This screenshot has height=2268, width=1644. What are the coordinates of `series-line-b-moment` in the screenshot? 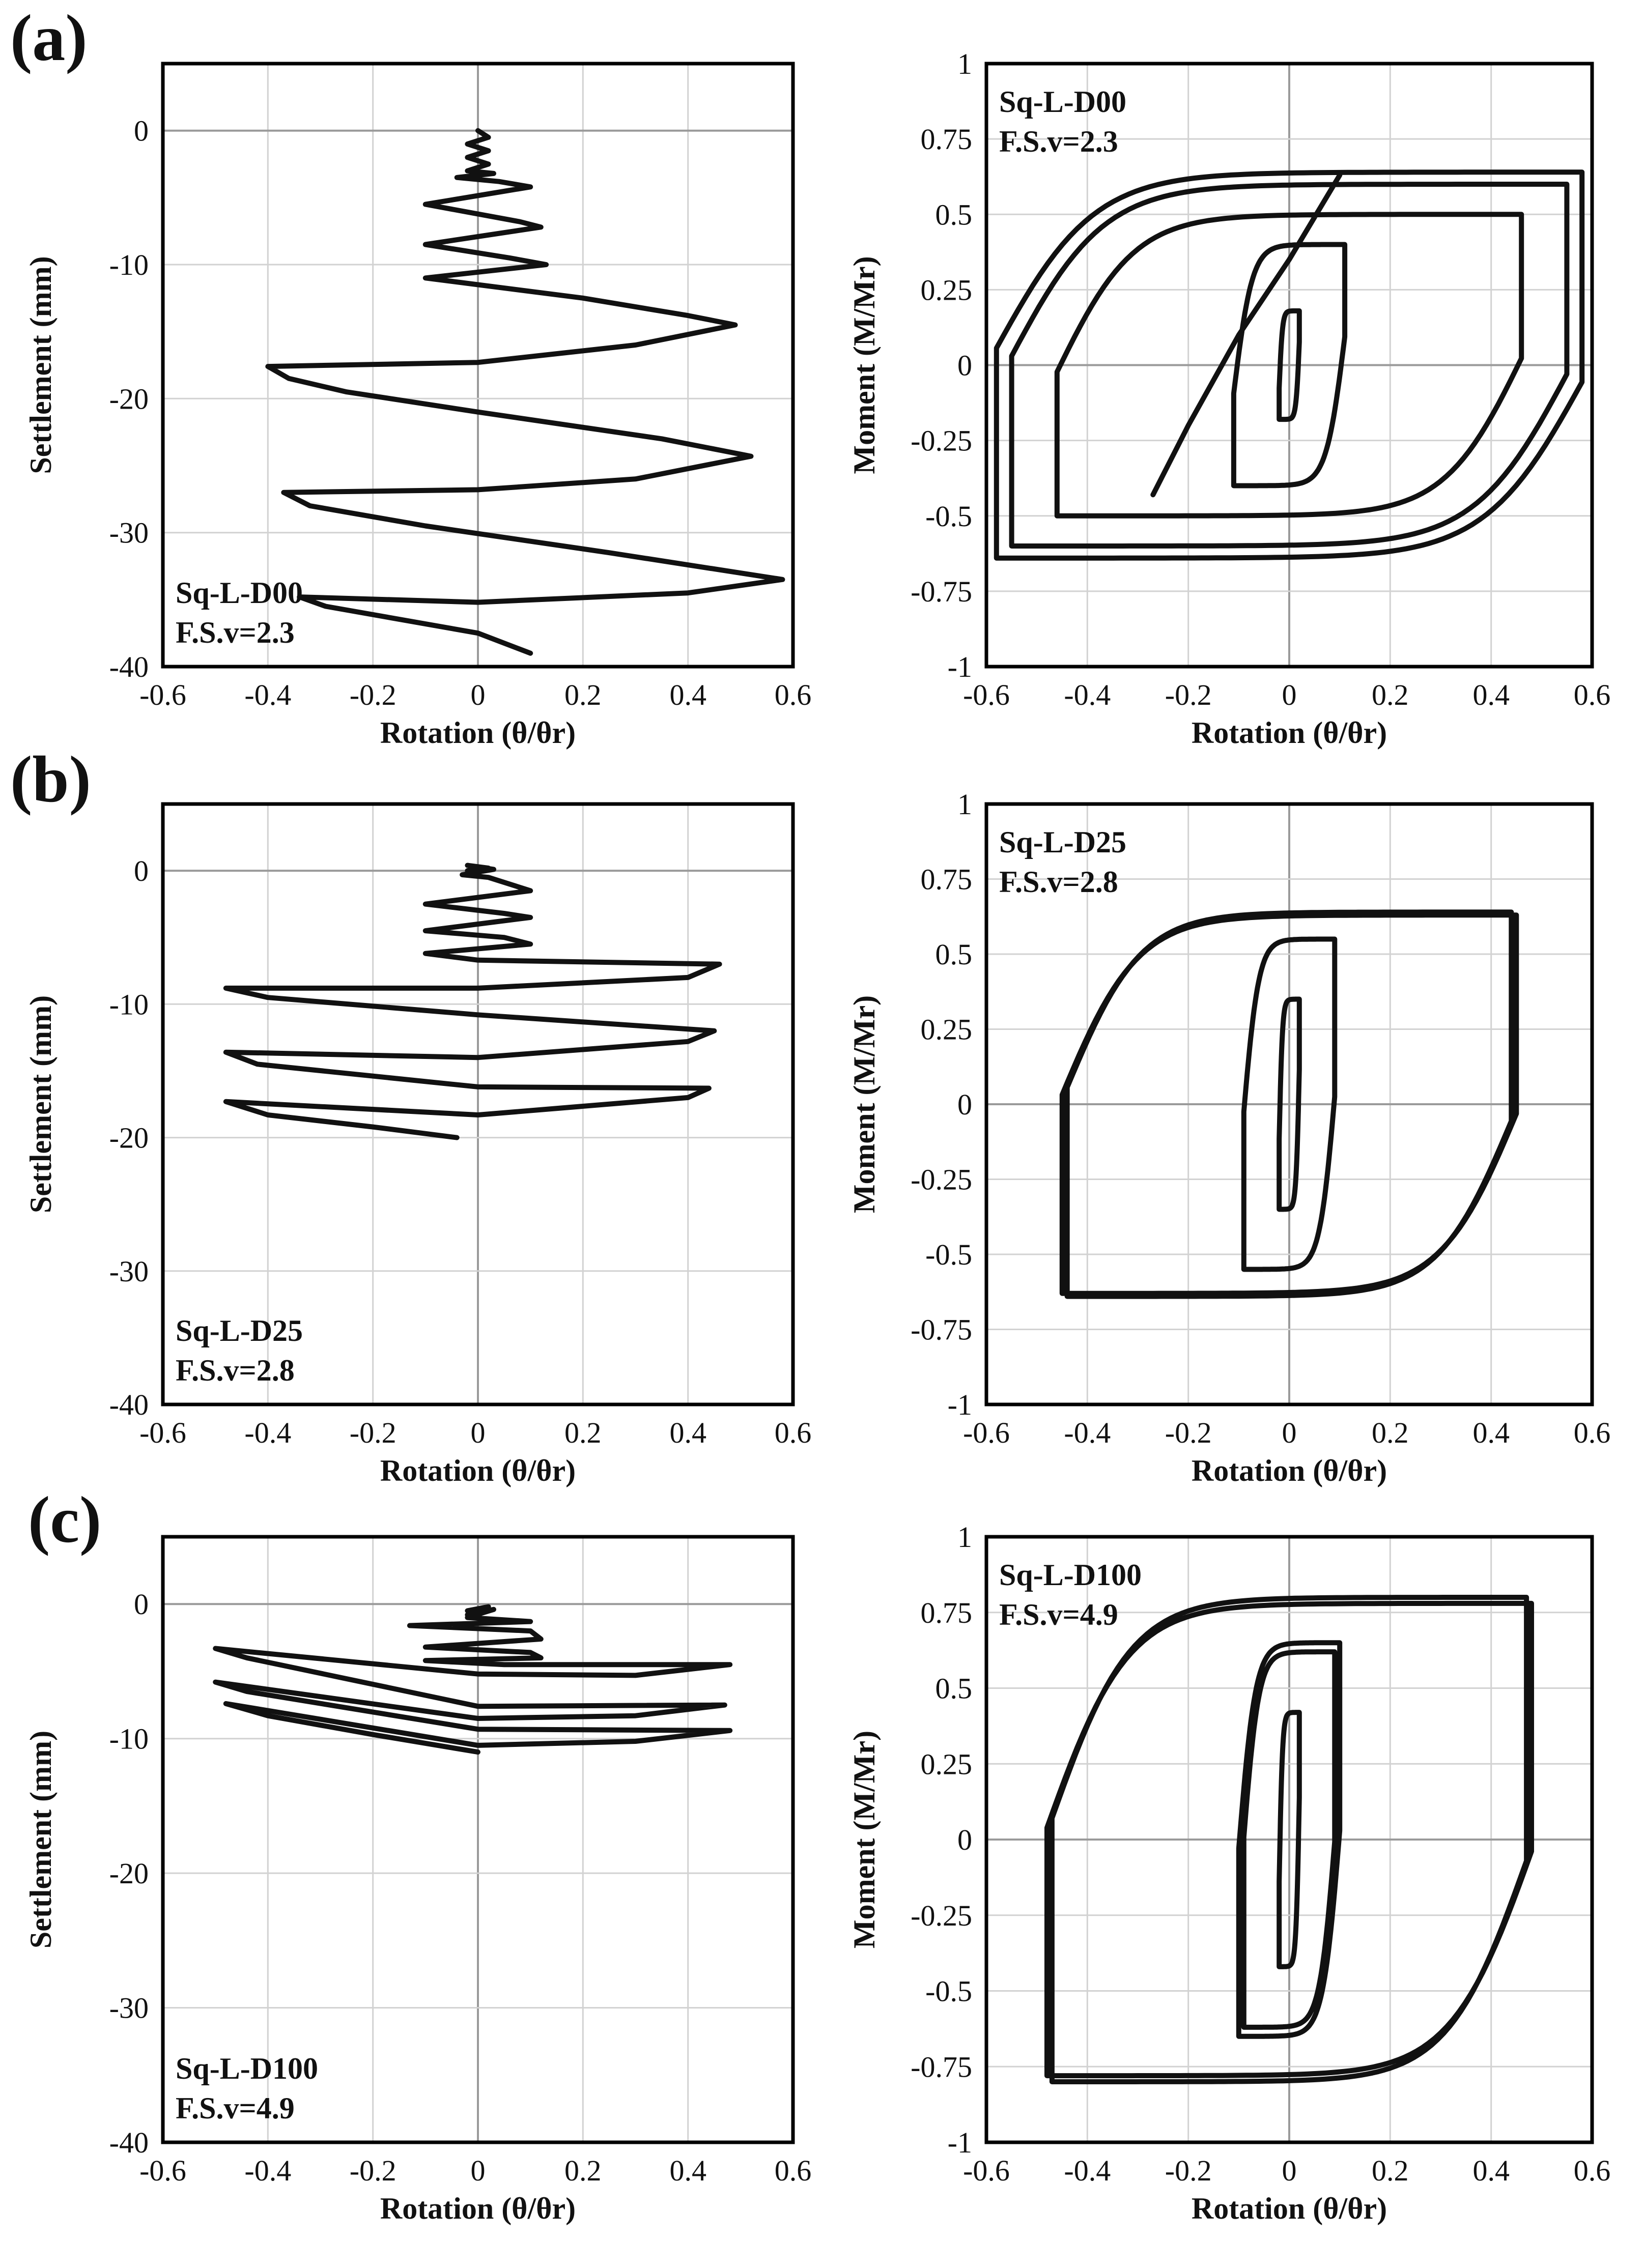 It's located at (1289, 1104).